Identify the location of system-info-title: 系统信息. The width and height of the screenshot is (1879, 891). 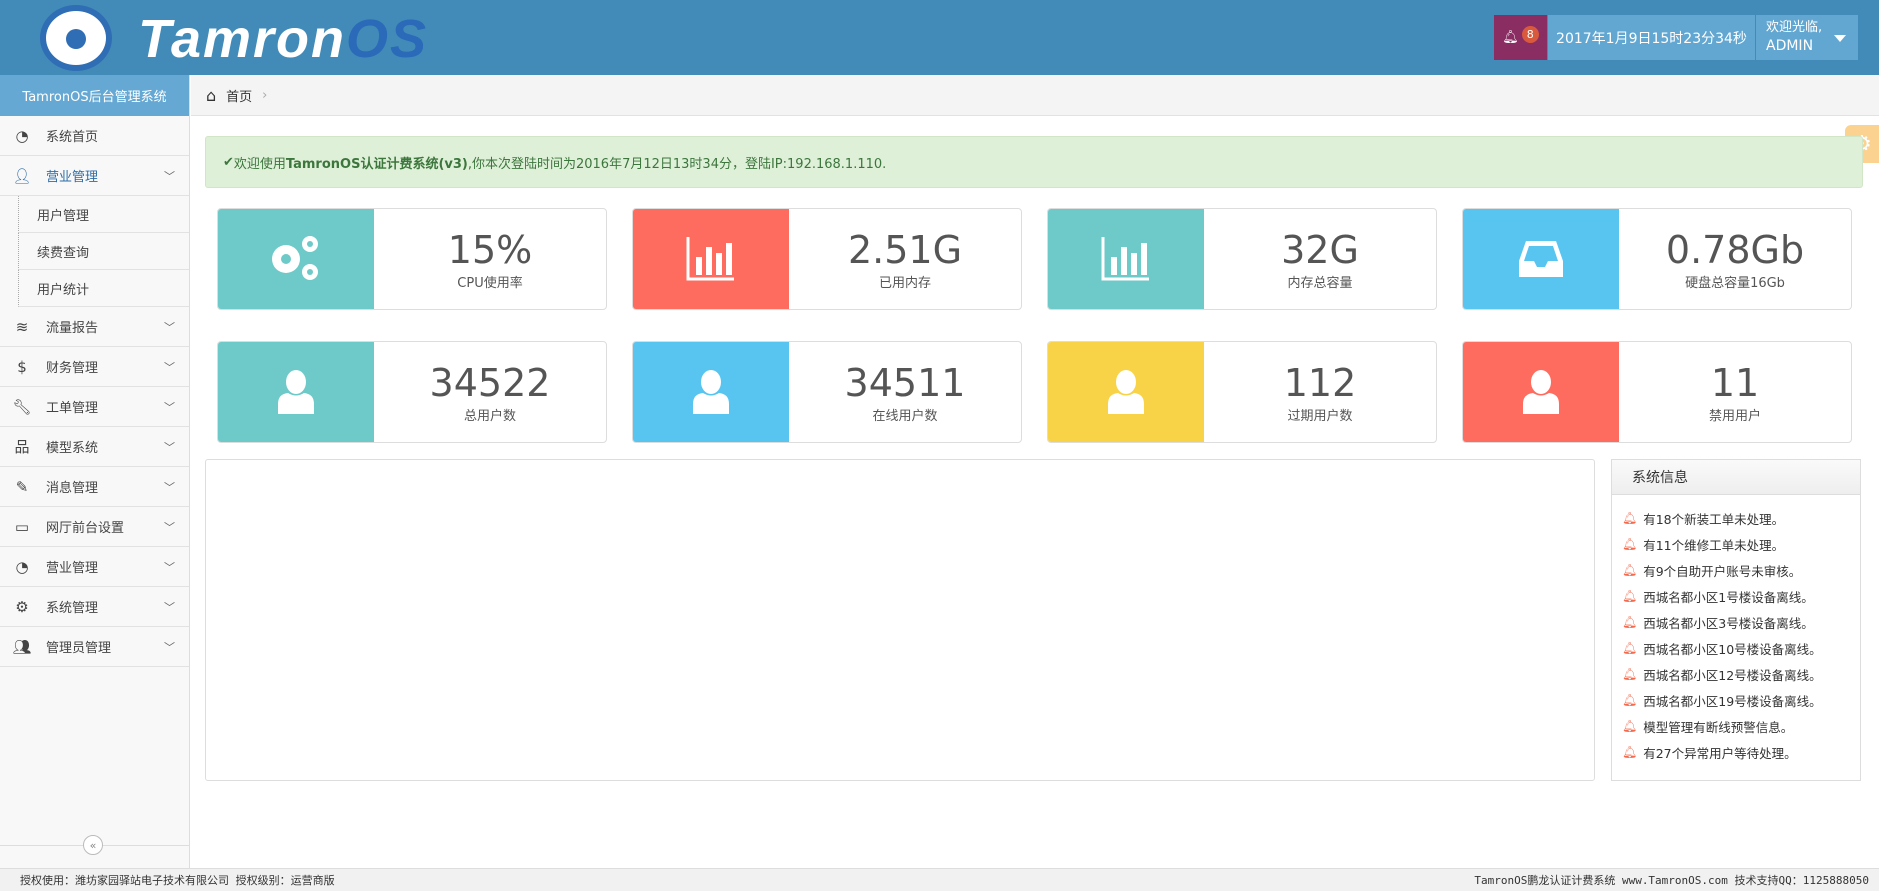
(1736, 477).